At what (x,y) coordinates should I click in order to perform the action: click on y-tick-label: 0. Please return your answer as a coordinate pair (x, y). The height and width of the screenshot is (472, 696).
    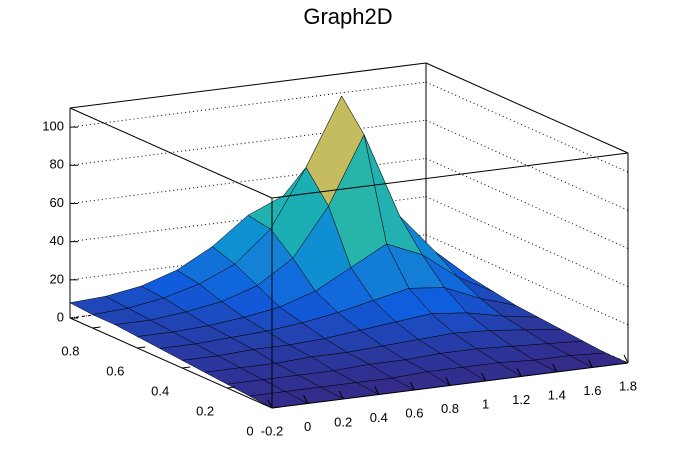
    Looking at the image, I should click on (249, 430).